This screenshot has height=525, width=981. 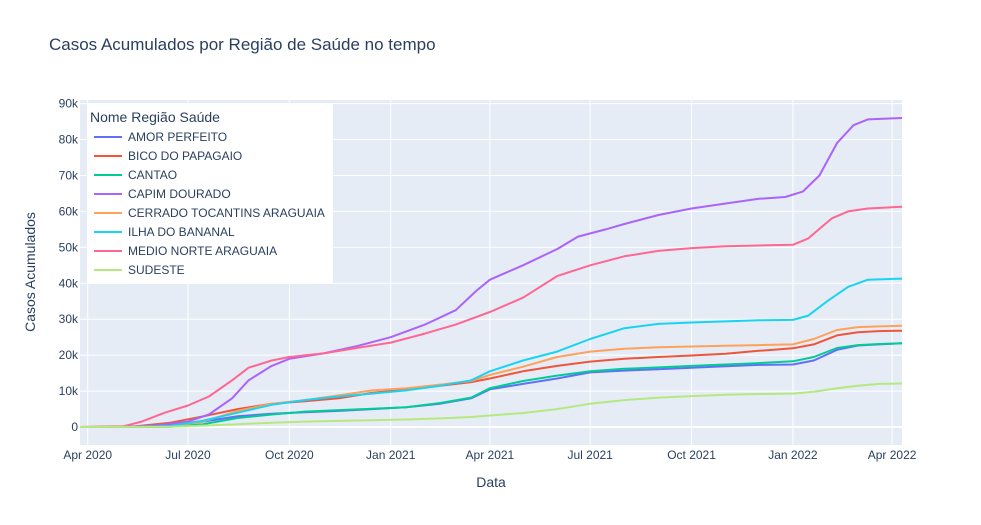 What do you see at coordinates (69, 355) in the screenshot?
I see `y-tick-label: 20k` at bounding box center [69, 355].